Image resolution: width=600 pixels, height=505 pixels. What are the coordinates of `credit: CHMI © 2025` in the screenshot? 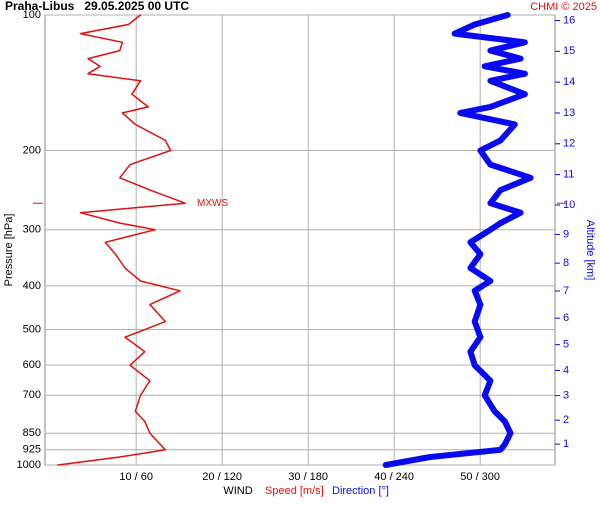 It's located at (563, 7).